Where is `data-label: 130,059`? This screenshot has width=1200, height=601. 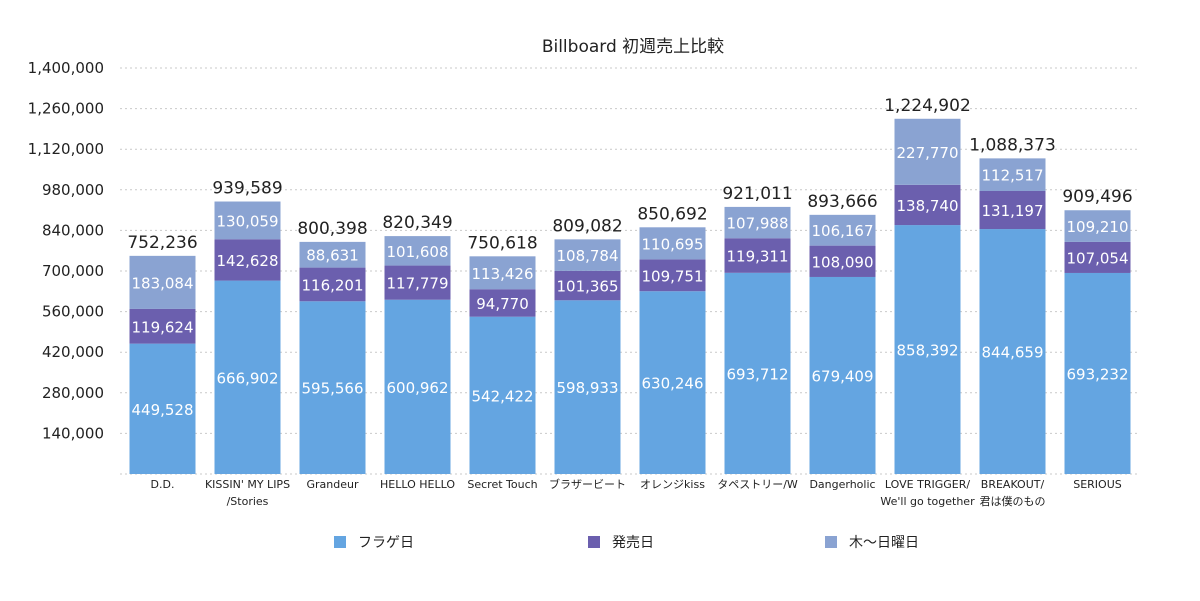 data-label: 130,059 is located at coordinates (247, 221).